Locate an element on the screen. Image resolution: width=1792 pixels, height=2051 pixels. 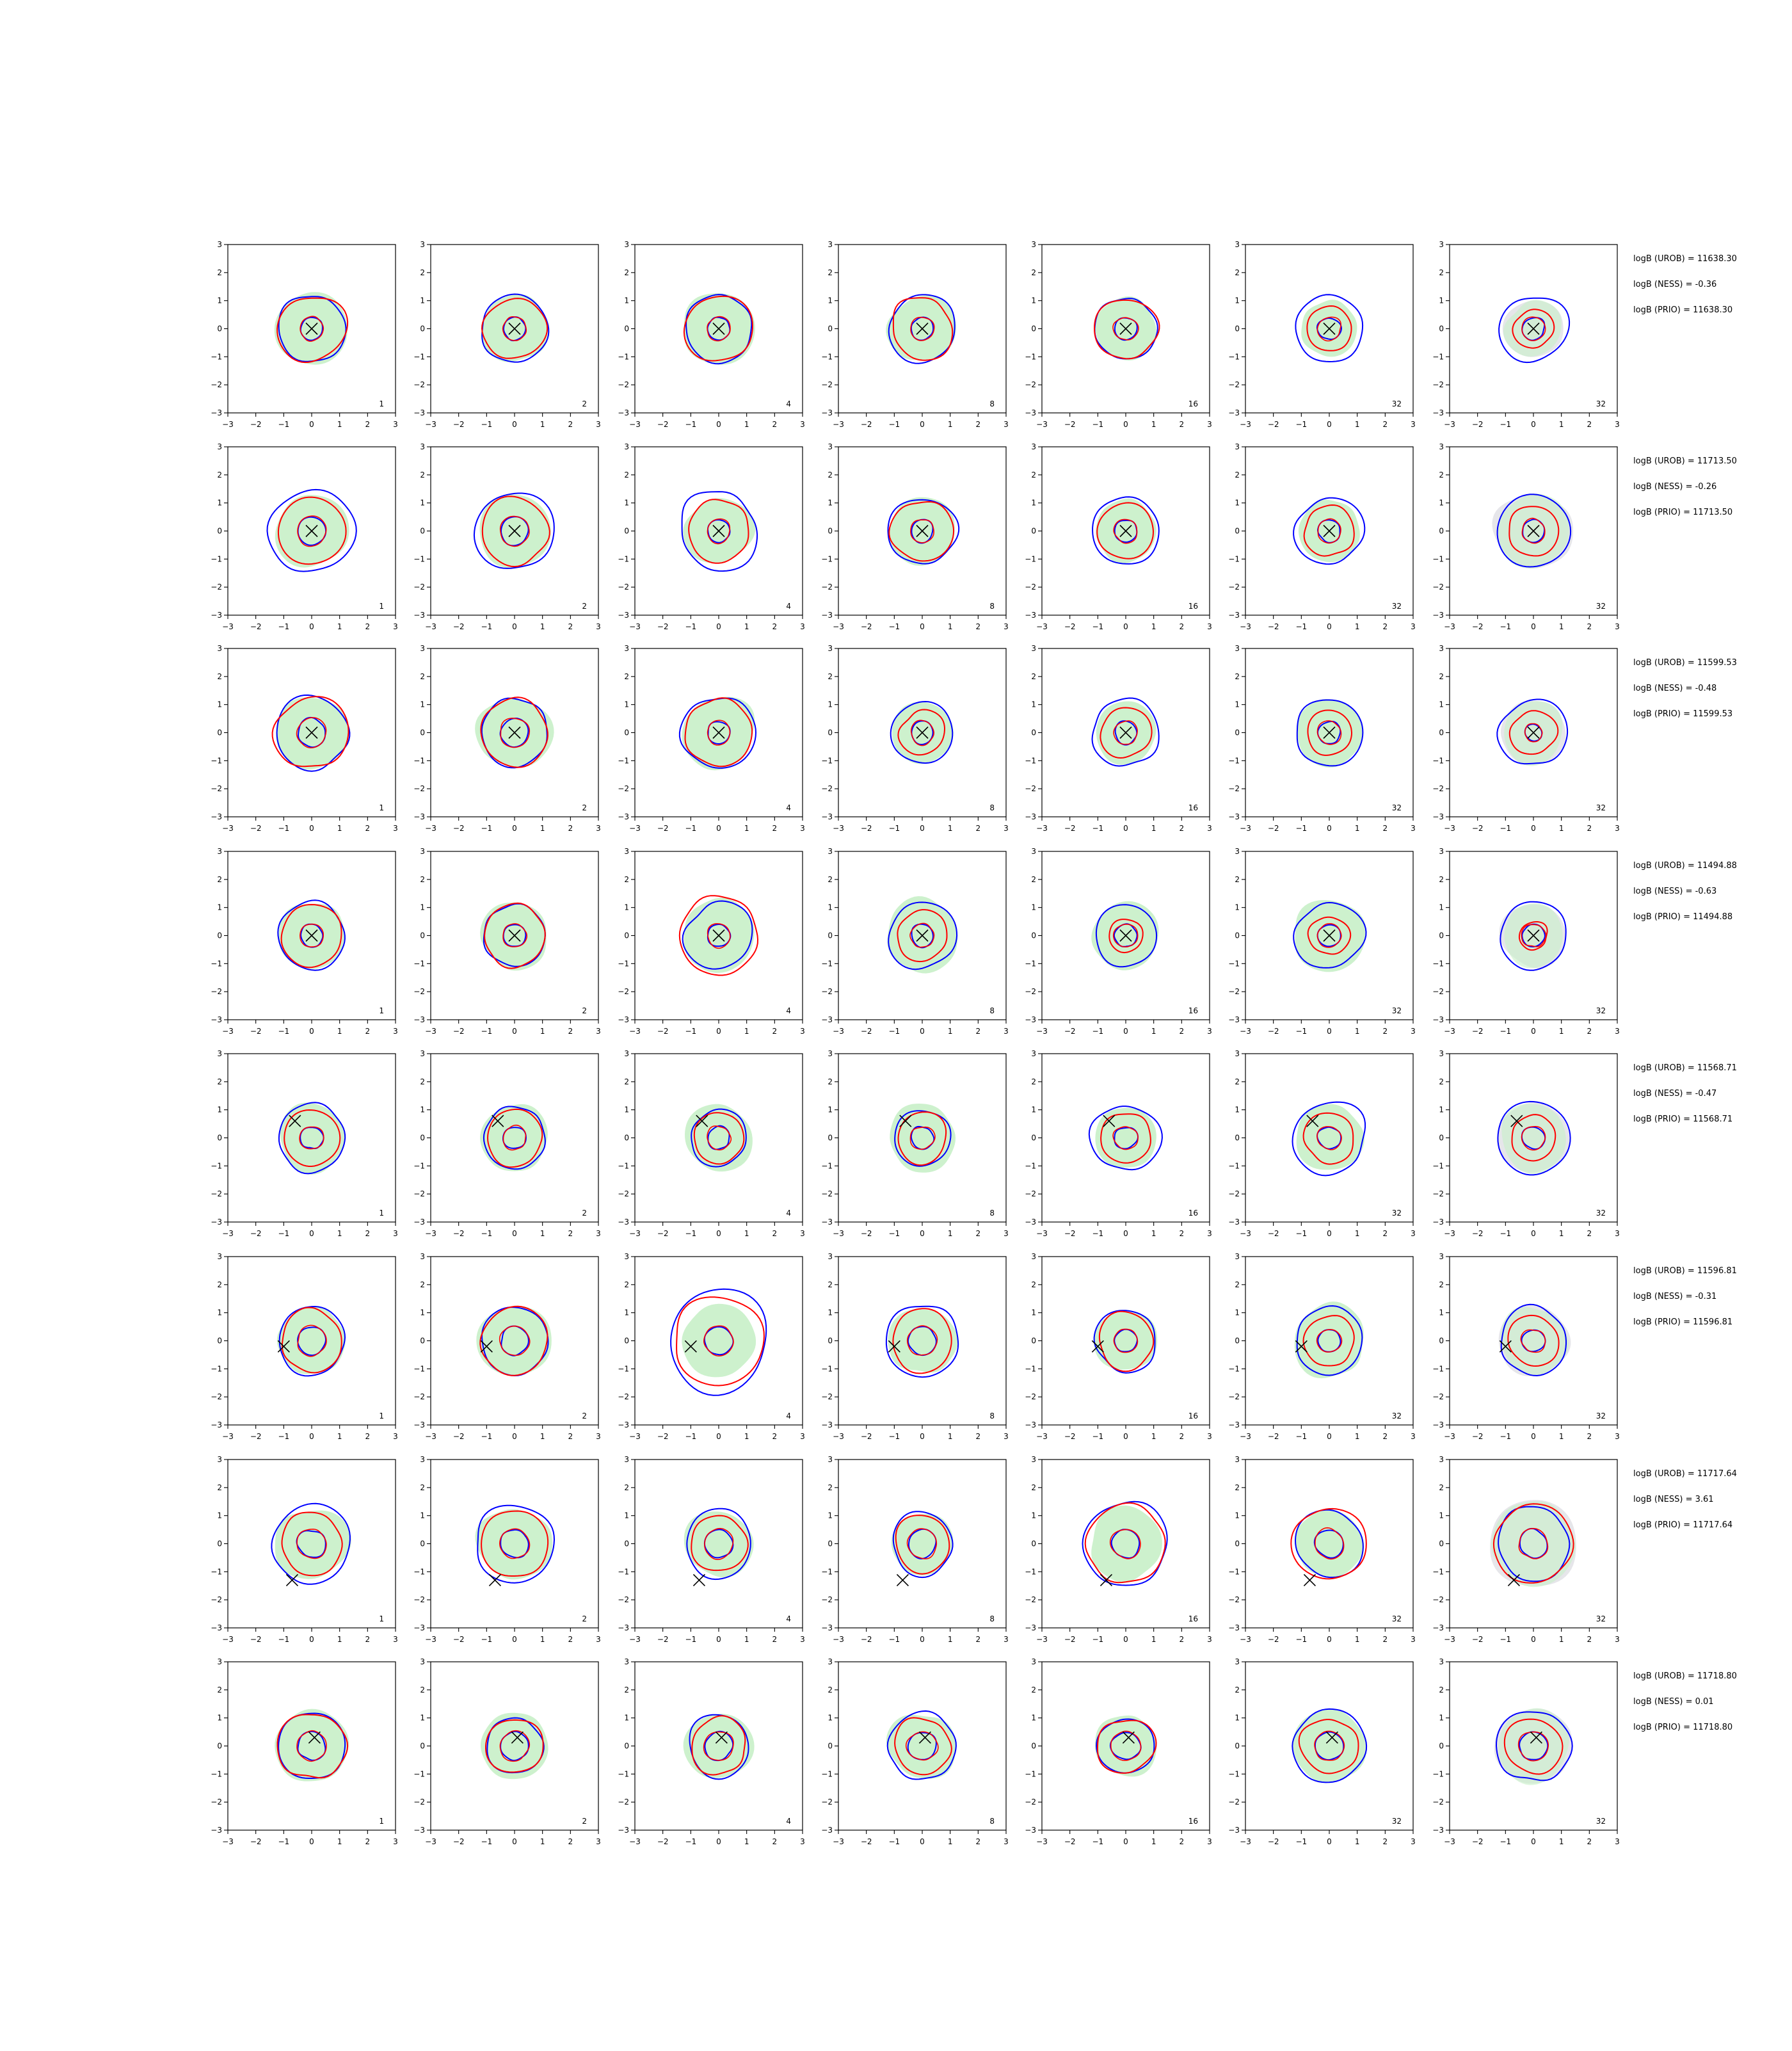
panel-count-label: 2 is located at coordinates (584, 1618).